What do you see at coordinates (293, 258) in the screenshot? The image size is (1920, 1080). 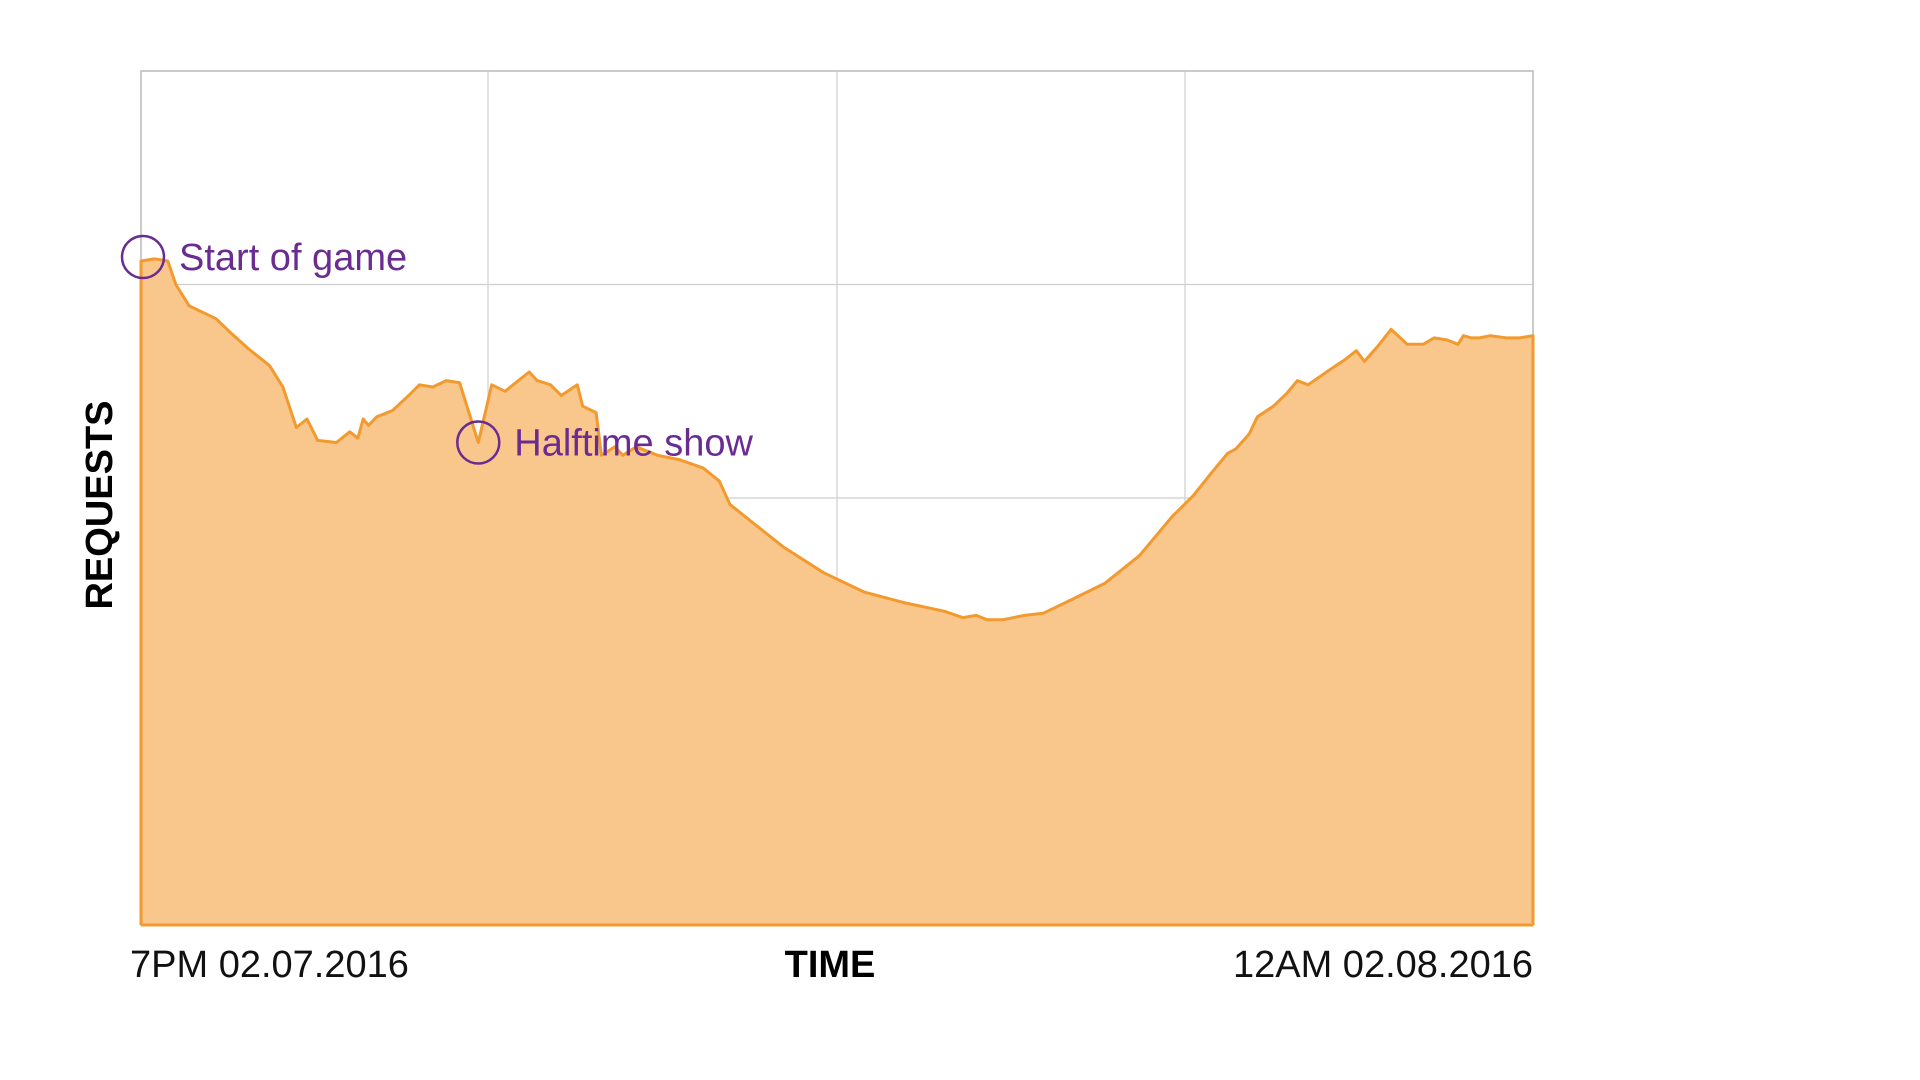 I see `annotation-label: Start of game` at bounding box center [293, 258].